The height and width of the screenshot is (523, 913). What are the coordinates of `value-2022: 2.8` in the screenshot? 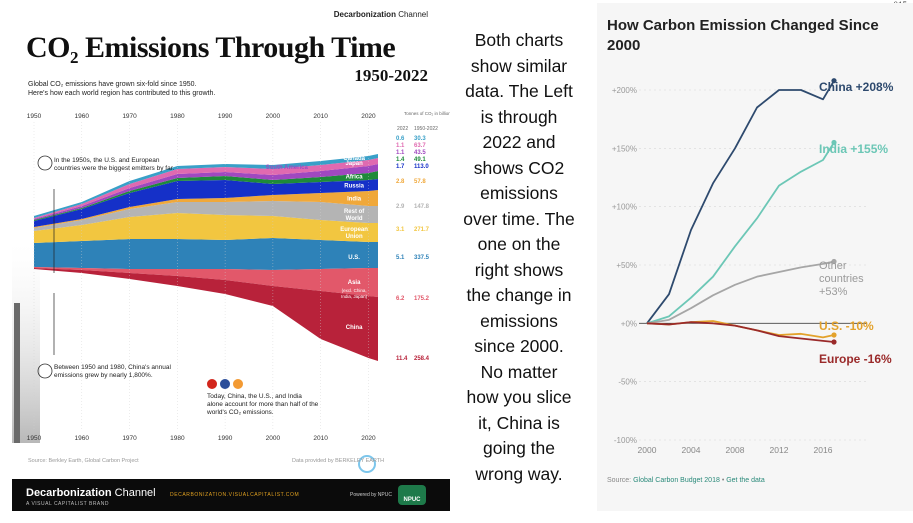 It's located at (400, 182).